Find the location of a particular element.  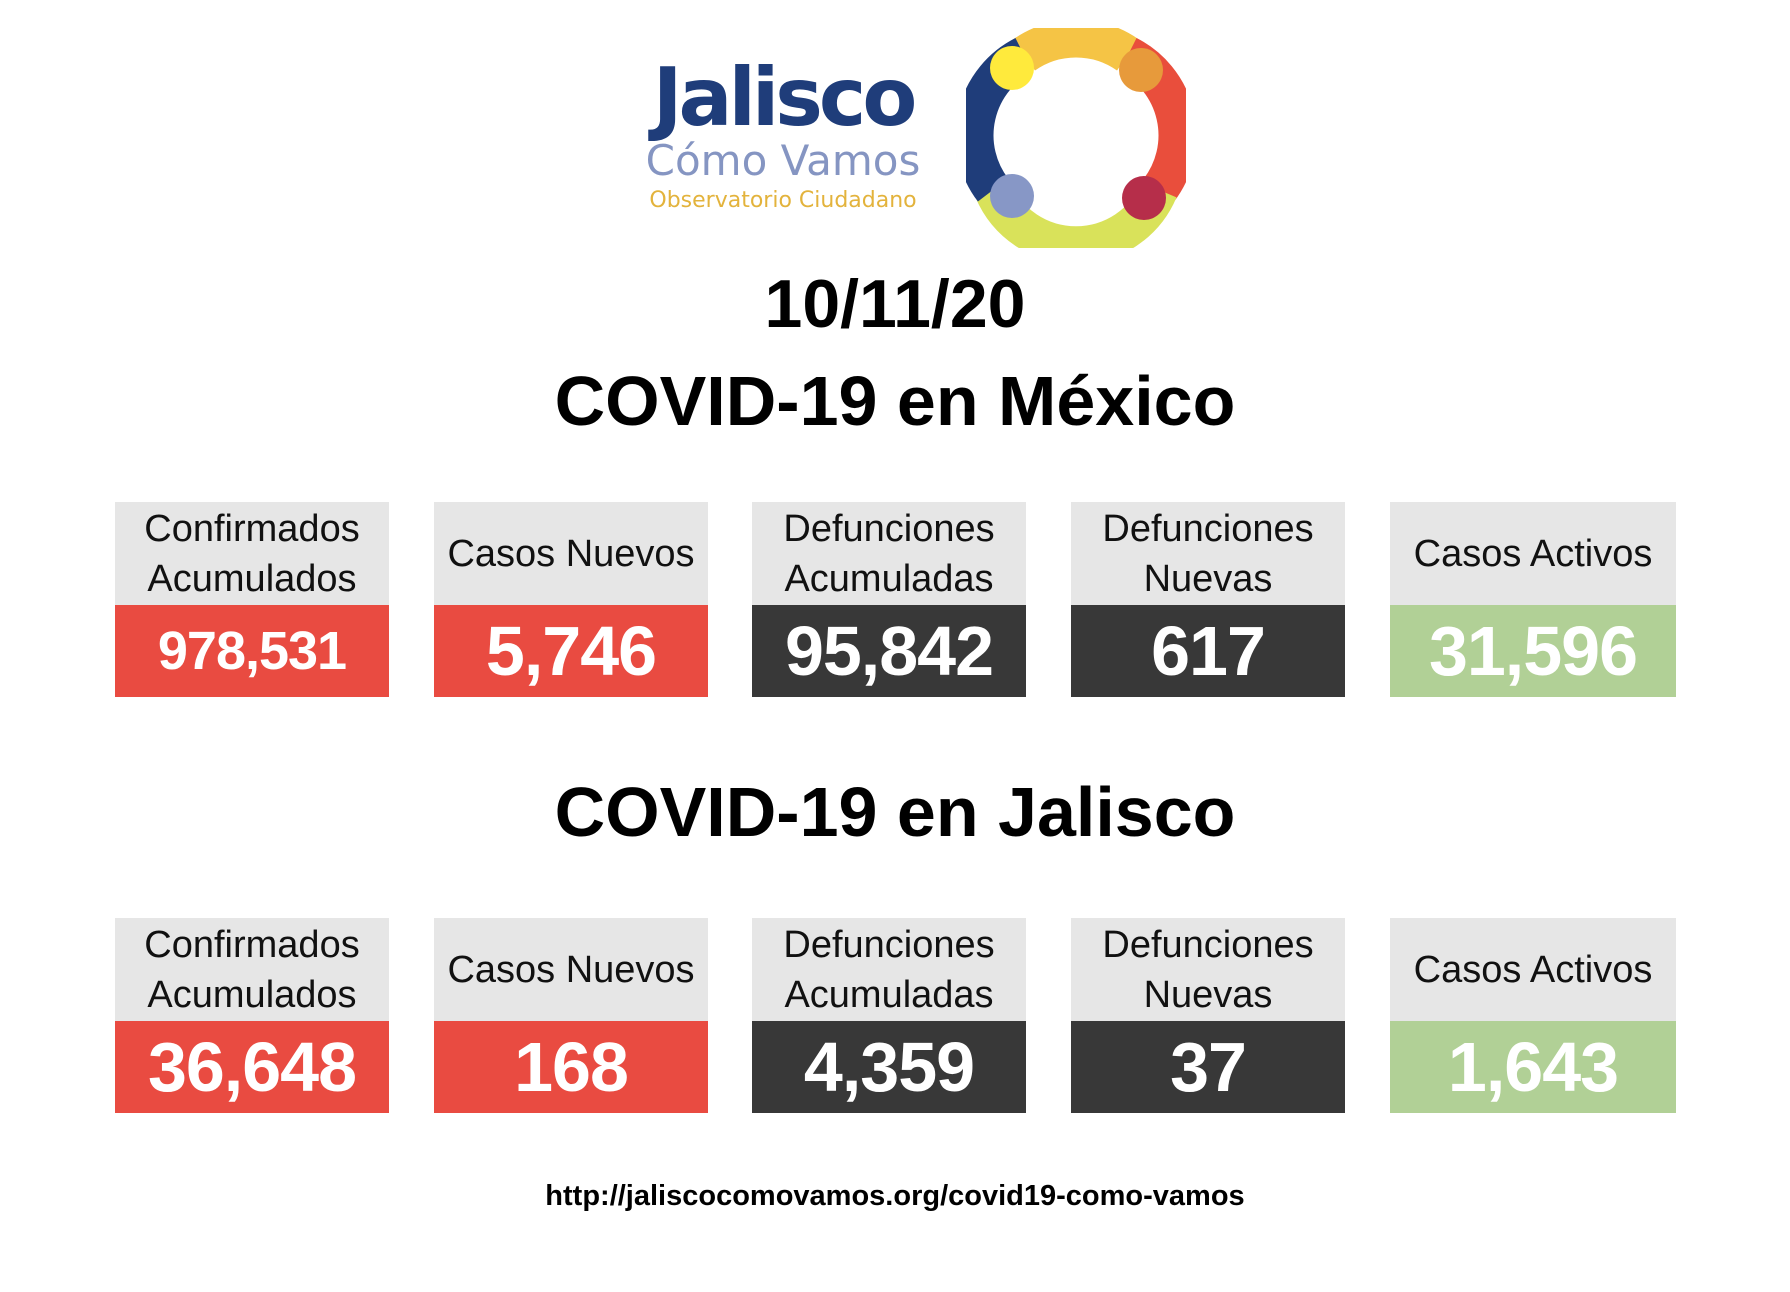

card-value: 5,746 is located at coordinates (571, 651).